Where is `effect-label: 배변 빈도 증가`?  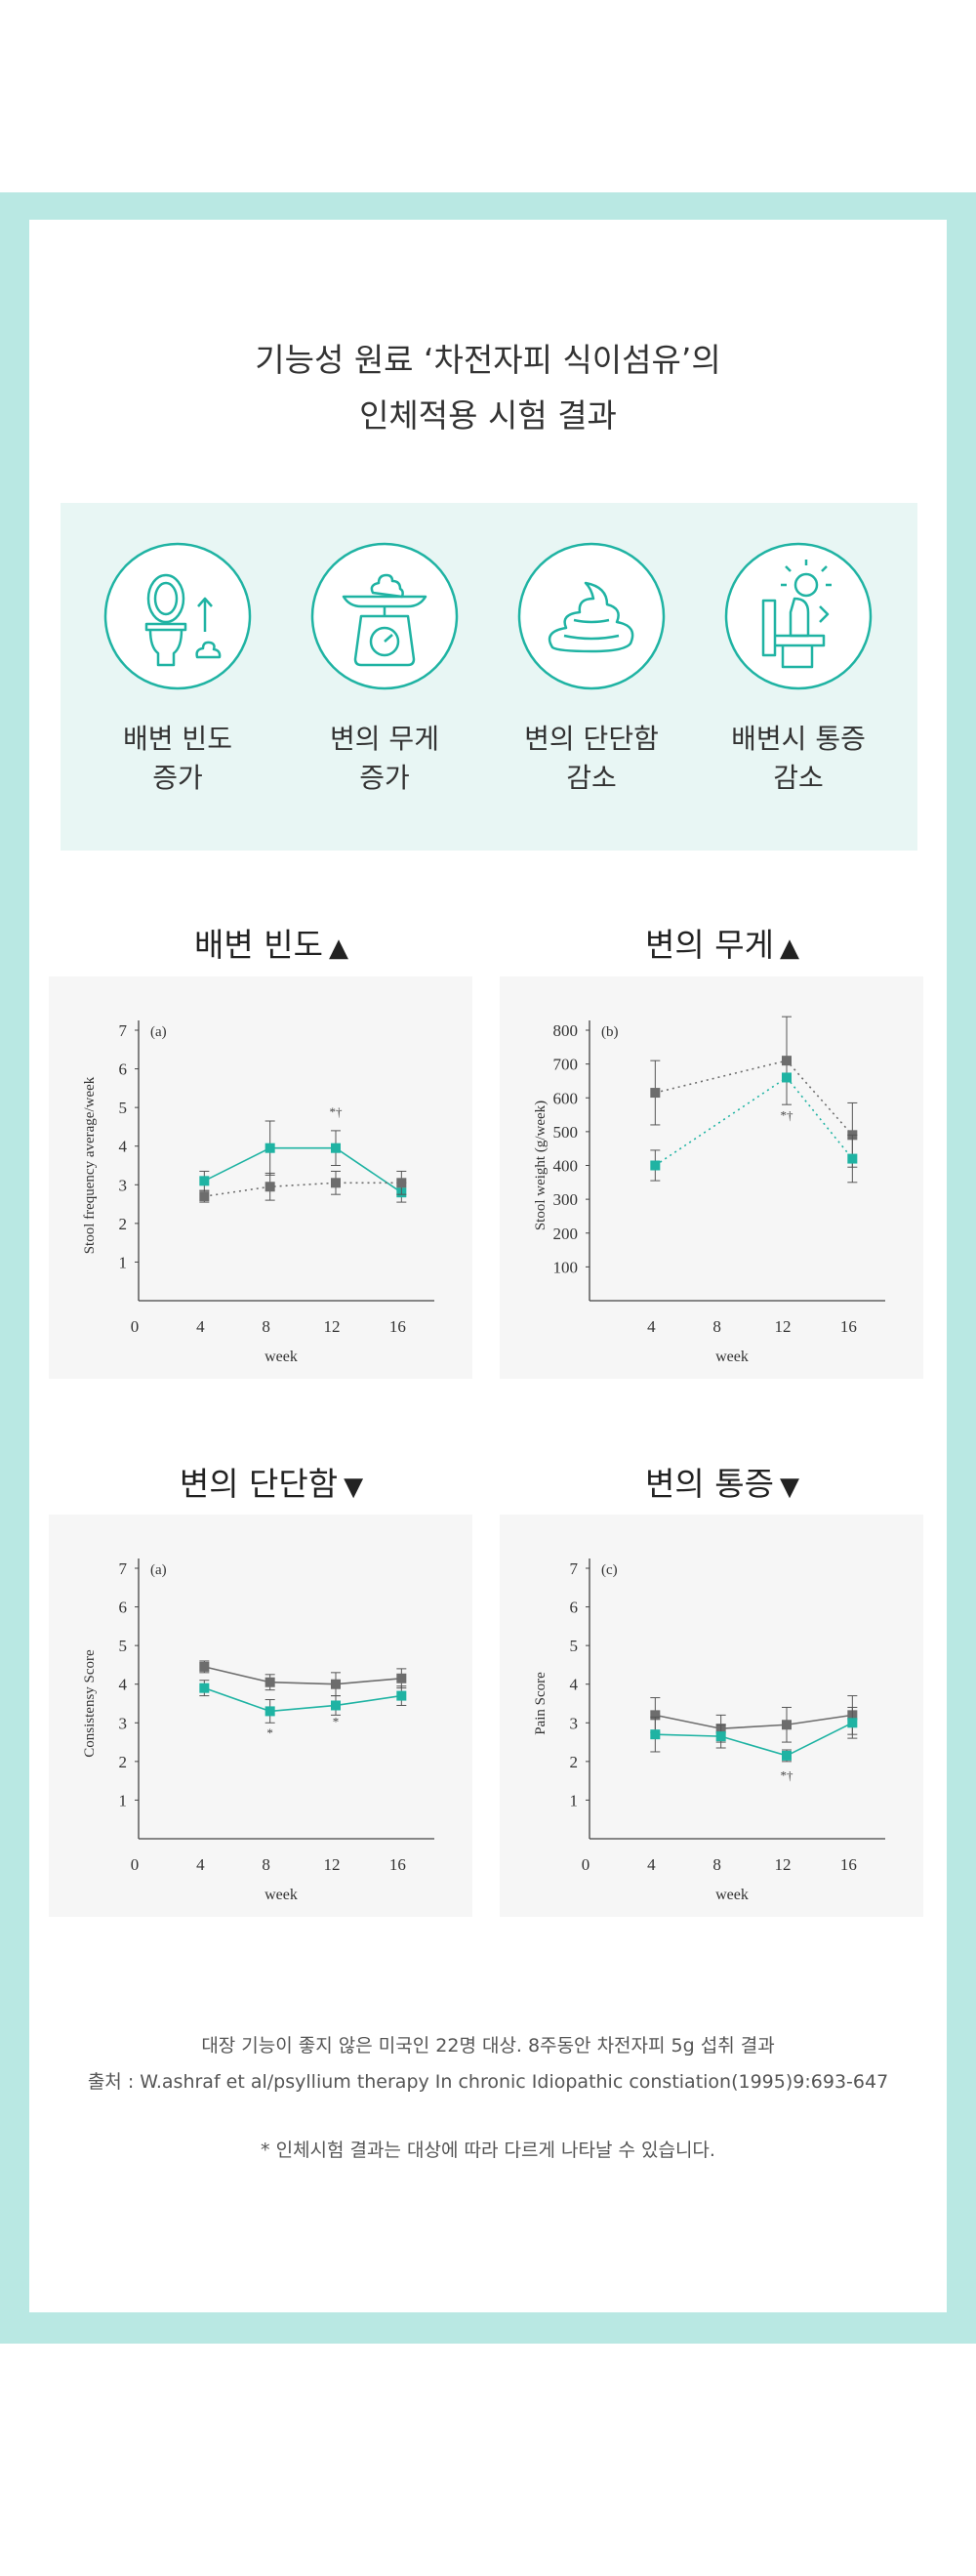
effect-label: 배변 빈도 증가 is located at coordinates (177, 758).